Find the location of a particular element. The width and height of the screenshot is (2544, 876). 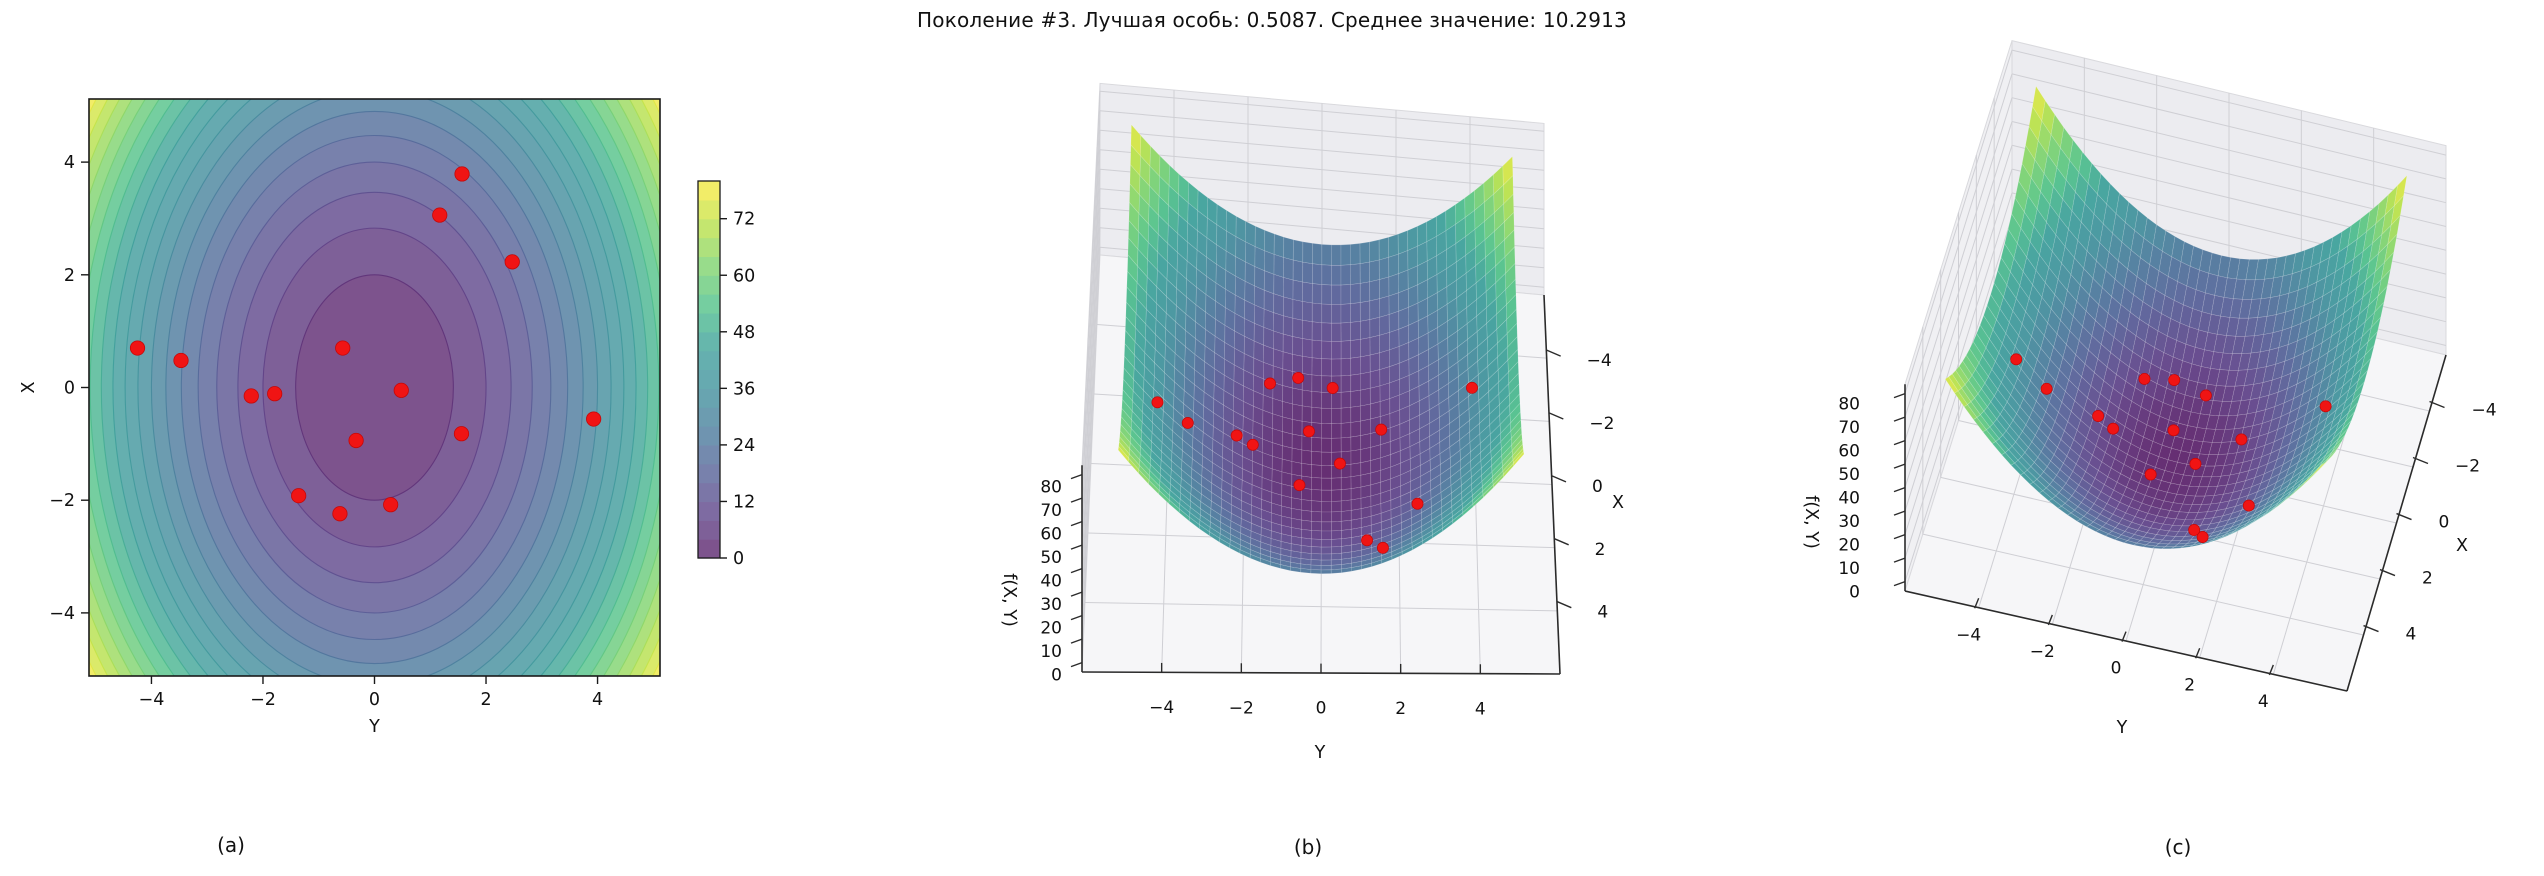

colorbar-tick-label: 48 is located at coordinates (744, 333).